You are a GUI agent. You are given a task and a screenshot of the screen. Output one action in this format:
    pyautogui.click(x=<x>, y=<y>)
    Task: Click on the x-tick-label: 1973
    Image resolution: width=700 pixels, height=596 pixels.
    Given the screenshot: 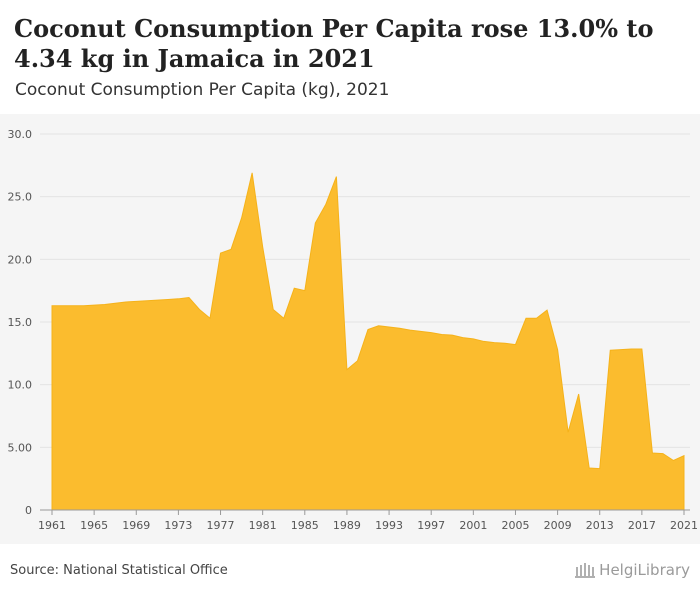 What is the action you would take?
    pyautogui.click(x=178, y=525)
    